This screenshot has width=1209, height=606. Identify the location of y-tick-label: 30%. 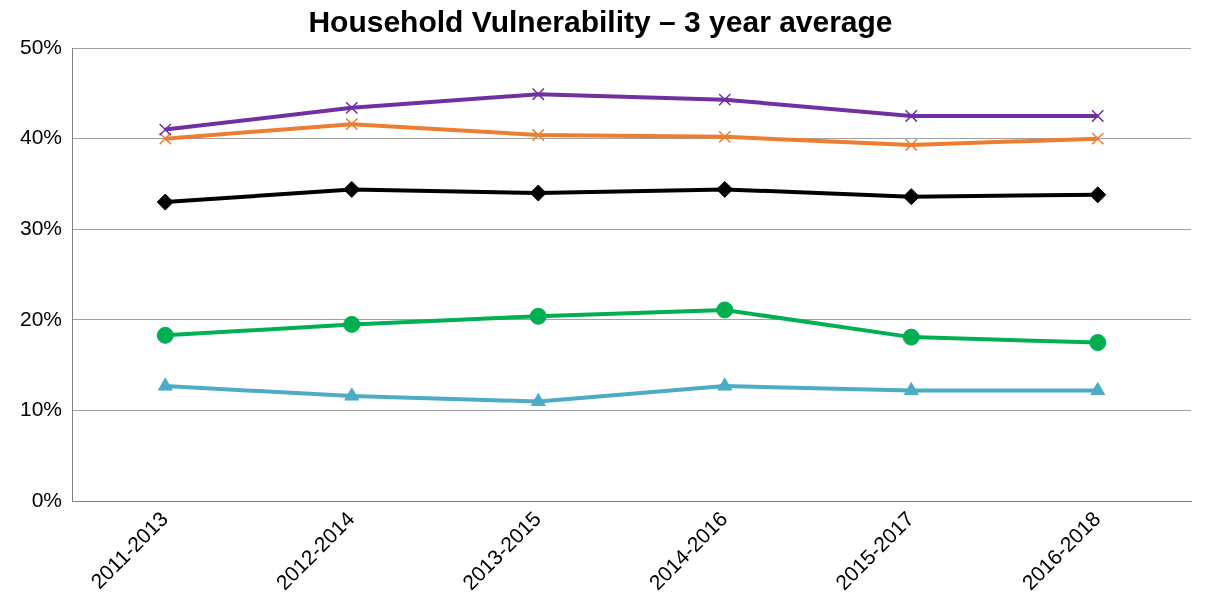
(41, 228).